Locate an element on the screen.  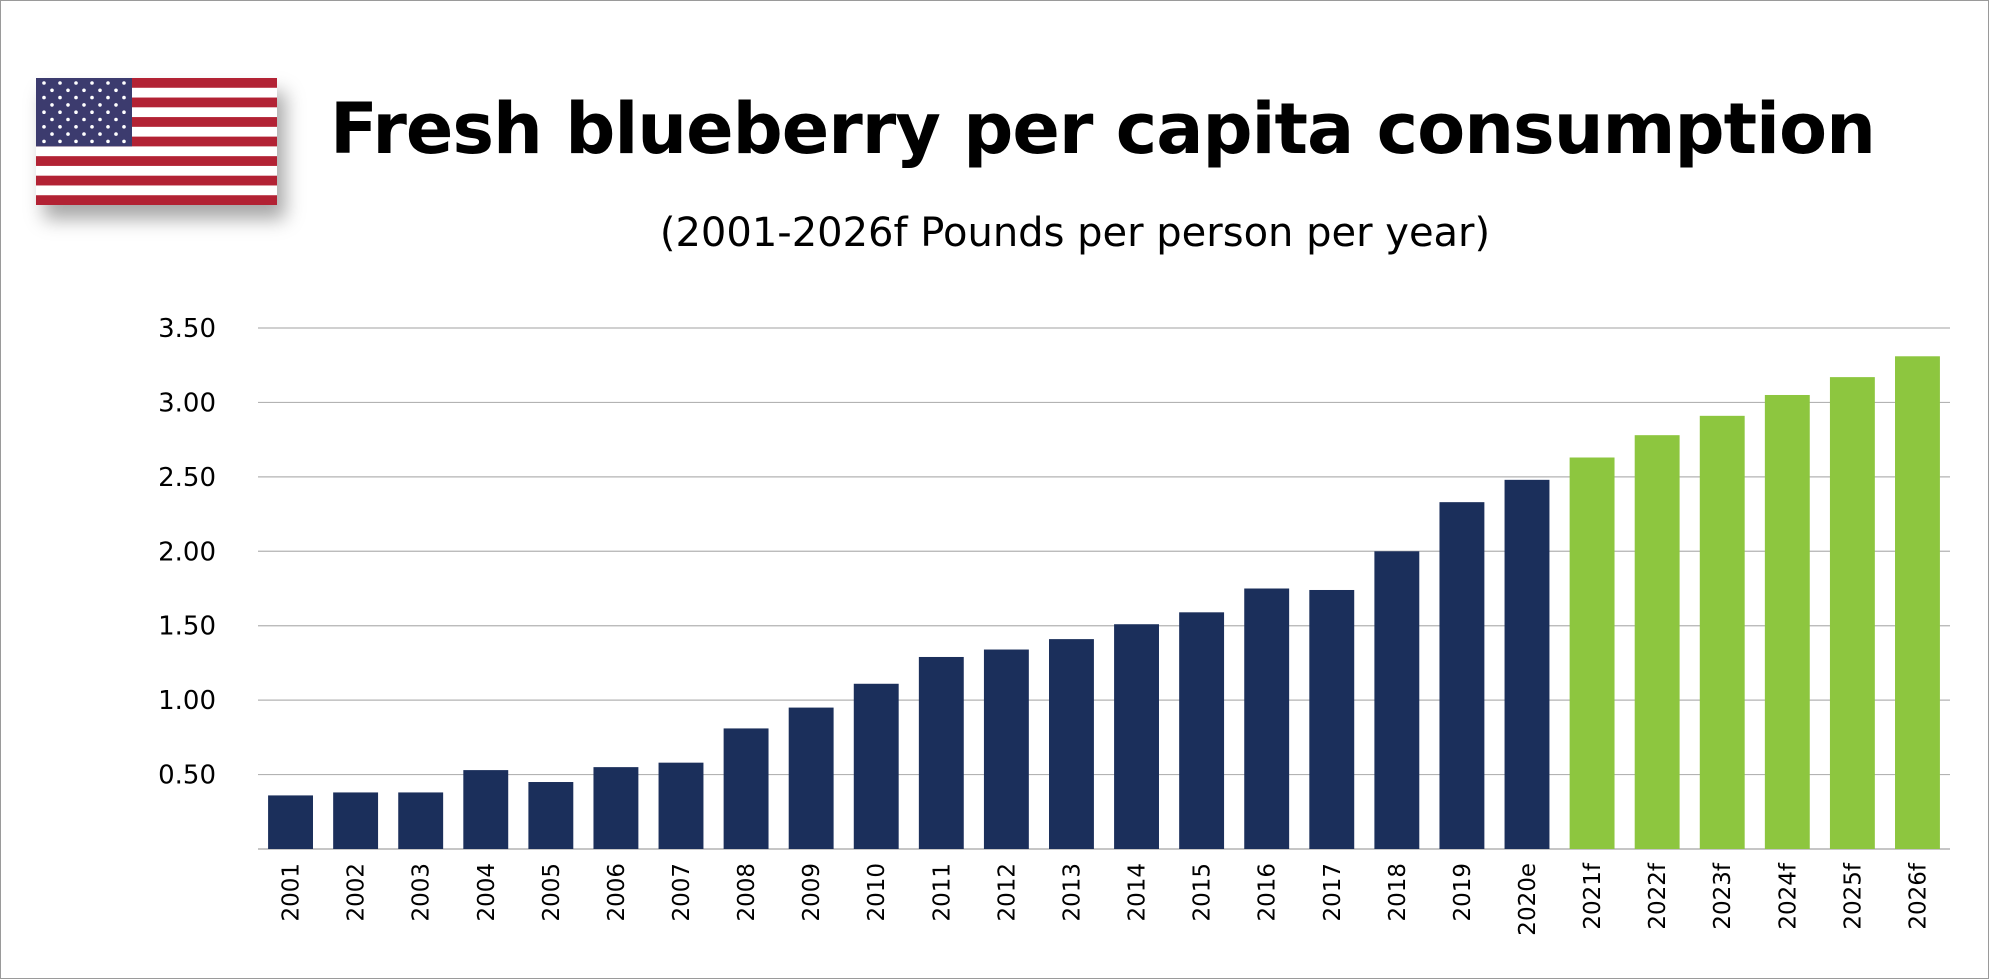
x-tick-label: 2026f is located at coordinates (1918, 896).